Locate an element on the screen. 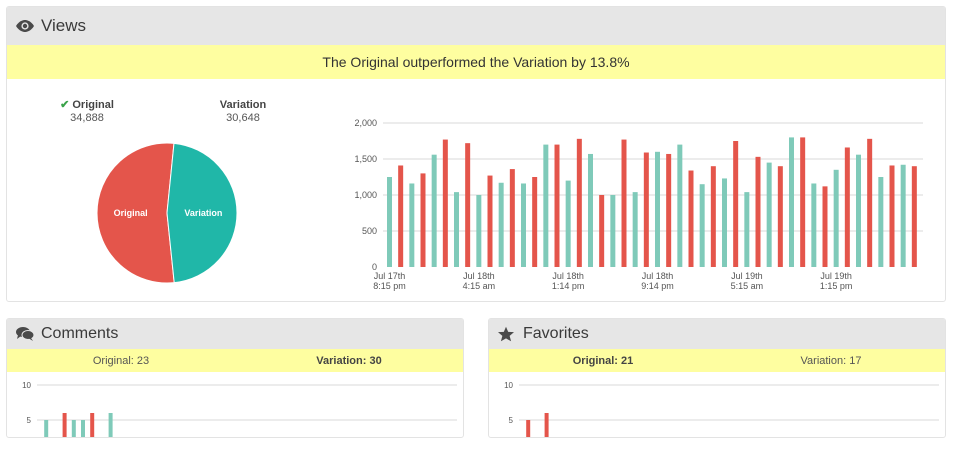 This screenshot has width=975, height=450. variation-legend: Variation 30,648 is located at coordinates (243, 112).